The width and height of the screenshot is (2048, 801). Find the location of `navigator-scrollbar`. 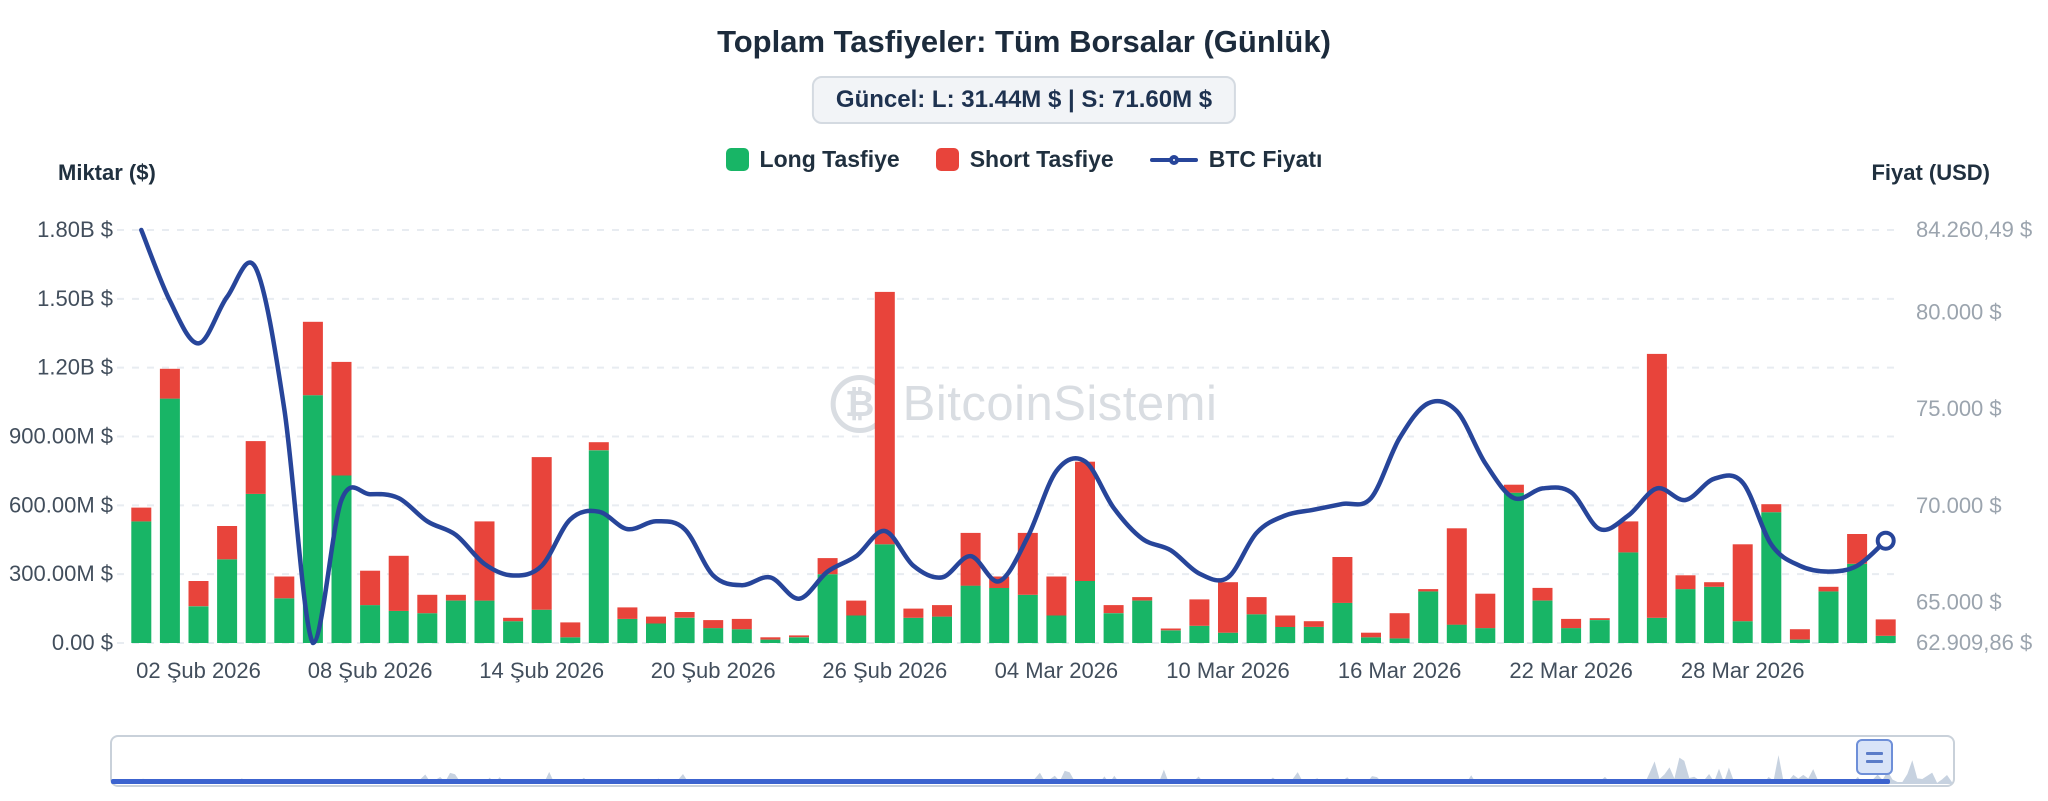

navigator-scrollbar is located at coordinates (1000, 781).